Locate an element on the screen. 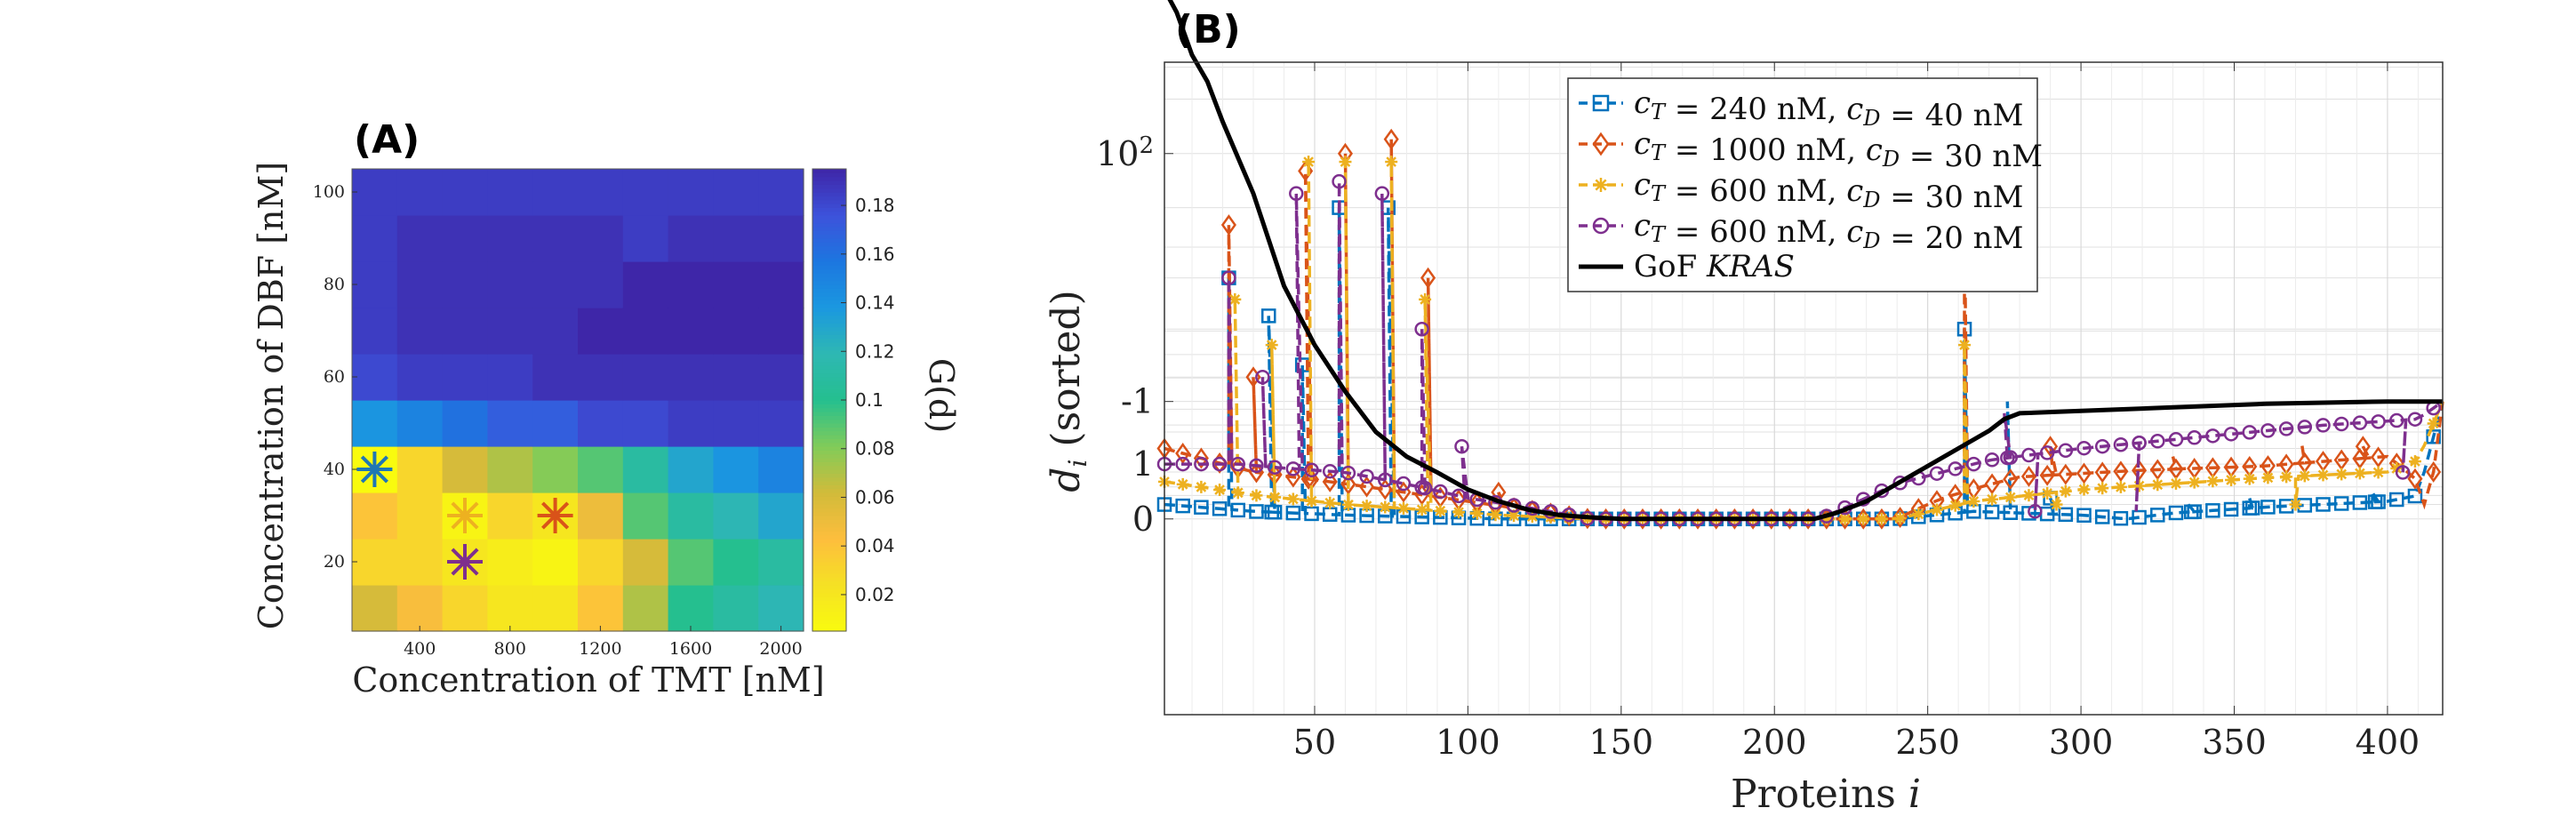  xtick-label: 150 is located at coordinates (1621, 742).